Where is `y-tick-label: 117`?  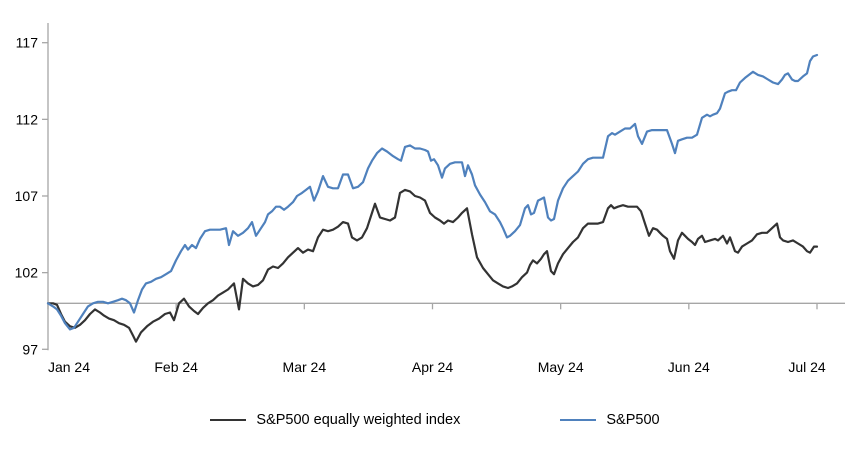
y-tick-label: 117 is located at coordinates (27, 43).